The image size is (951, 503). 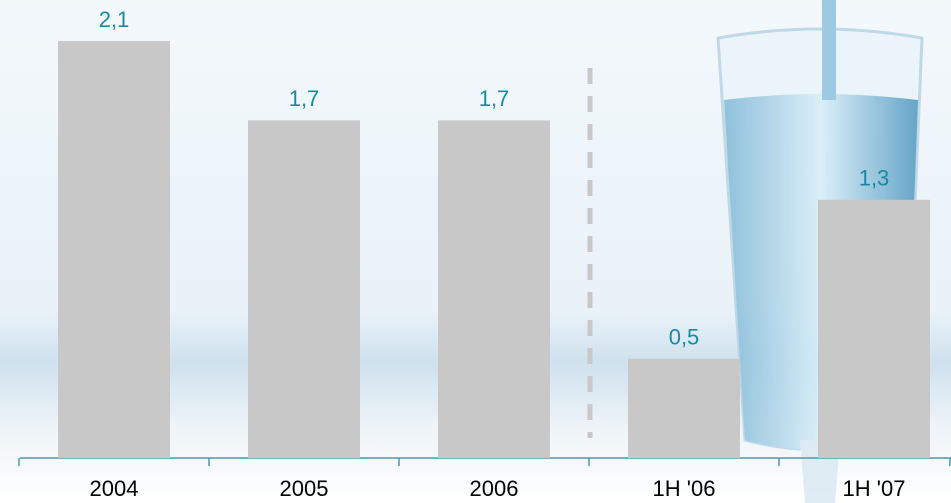 What do you see at coordinates (874, 178) in the screenshot?
I see `value-label: 1,3` at bounding box center [874, 178].